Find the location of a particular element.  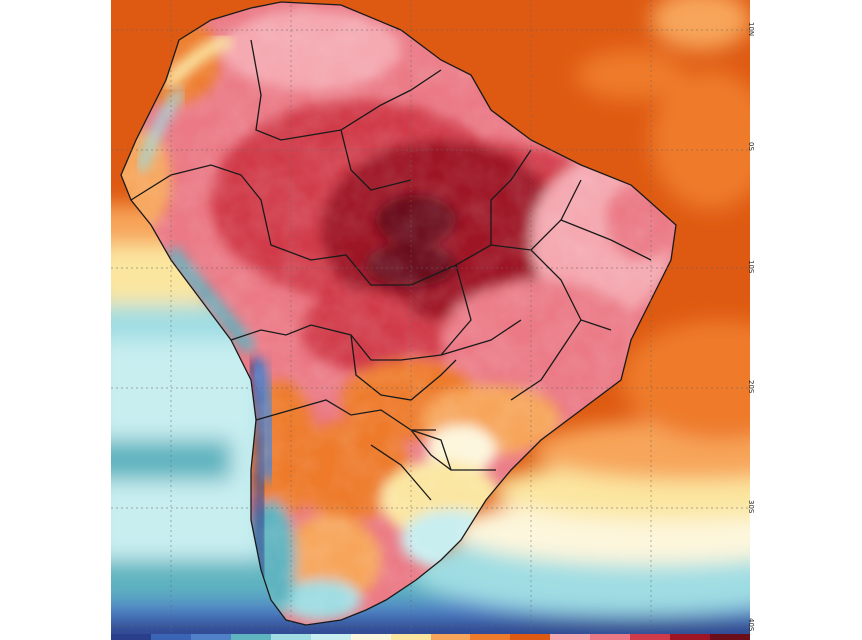

lat-label-30s: 30S is located at coordinates (751, 507).